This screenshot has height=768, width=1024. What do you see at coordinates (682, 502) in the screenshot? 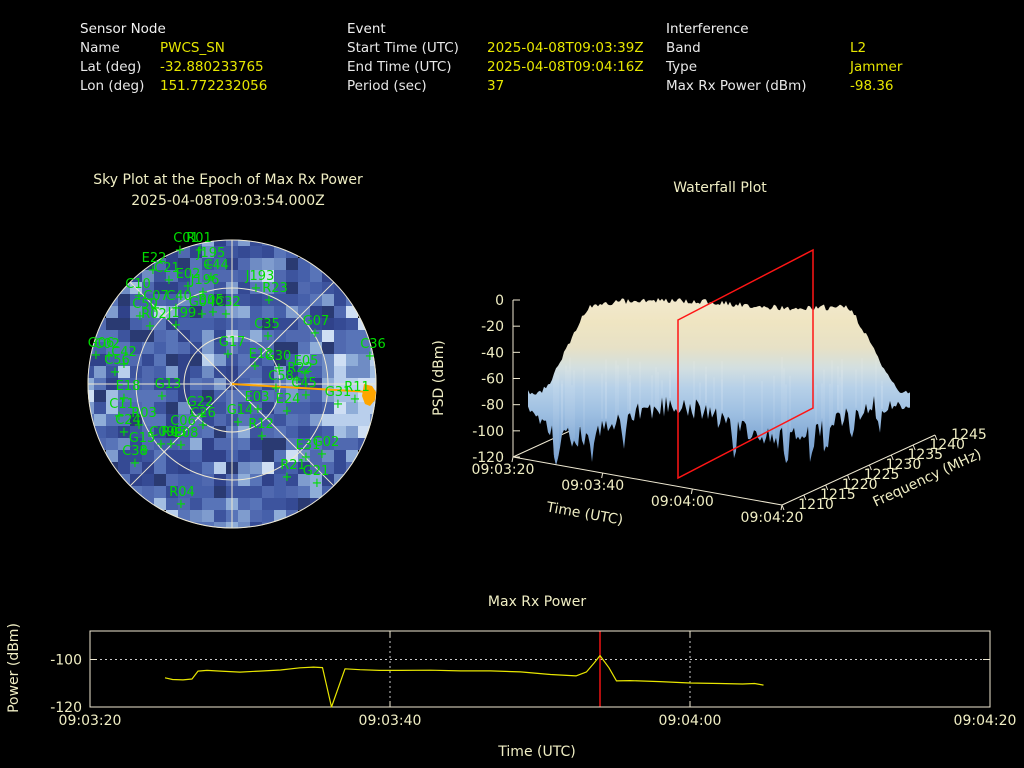
I see `time-tick-label: 09:04:00` at bounding box center [682, 502].